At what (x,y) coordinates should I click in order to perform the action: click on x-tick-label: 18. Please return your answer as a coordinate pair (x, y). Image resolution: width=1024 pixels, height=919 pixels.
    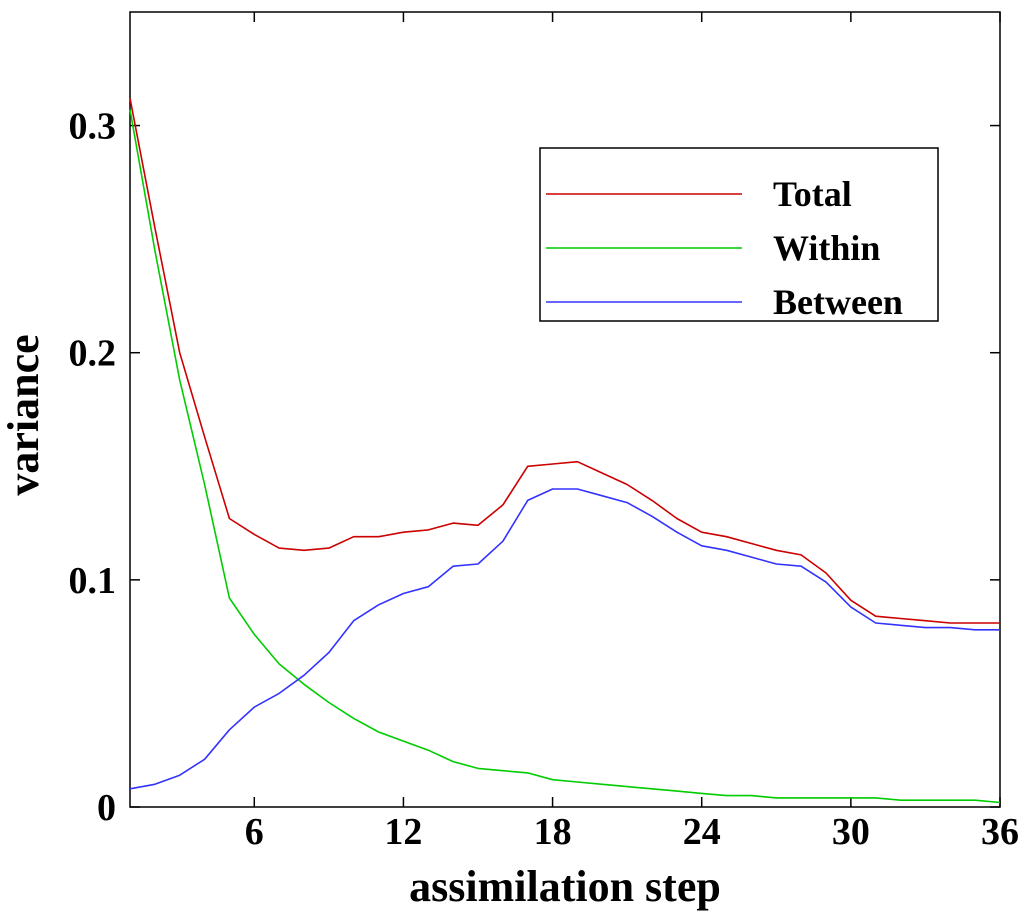
    Looking at the image, I should click on (553, 832).